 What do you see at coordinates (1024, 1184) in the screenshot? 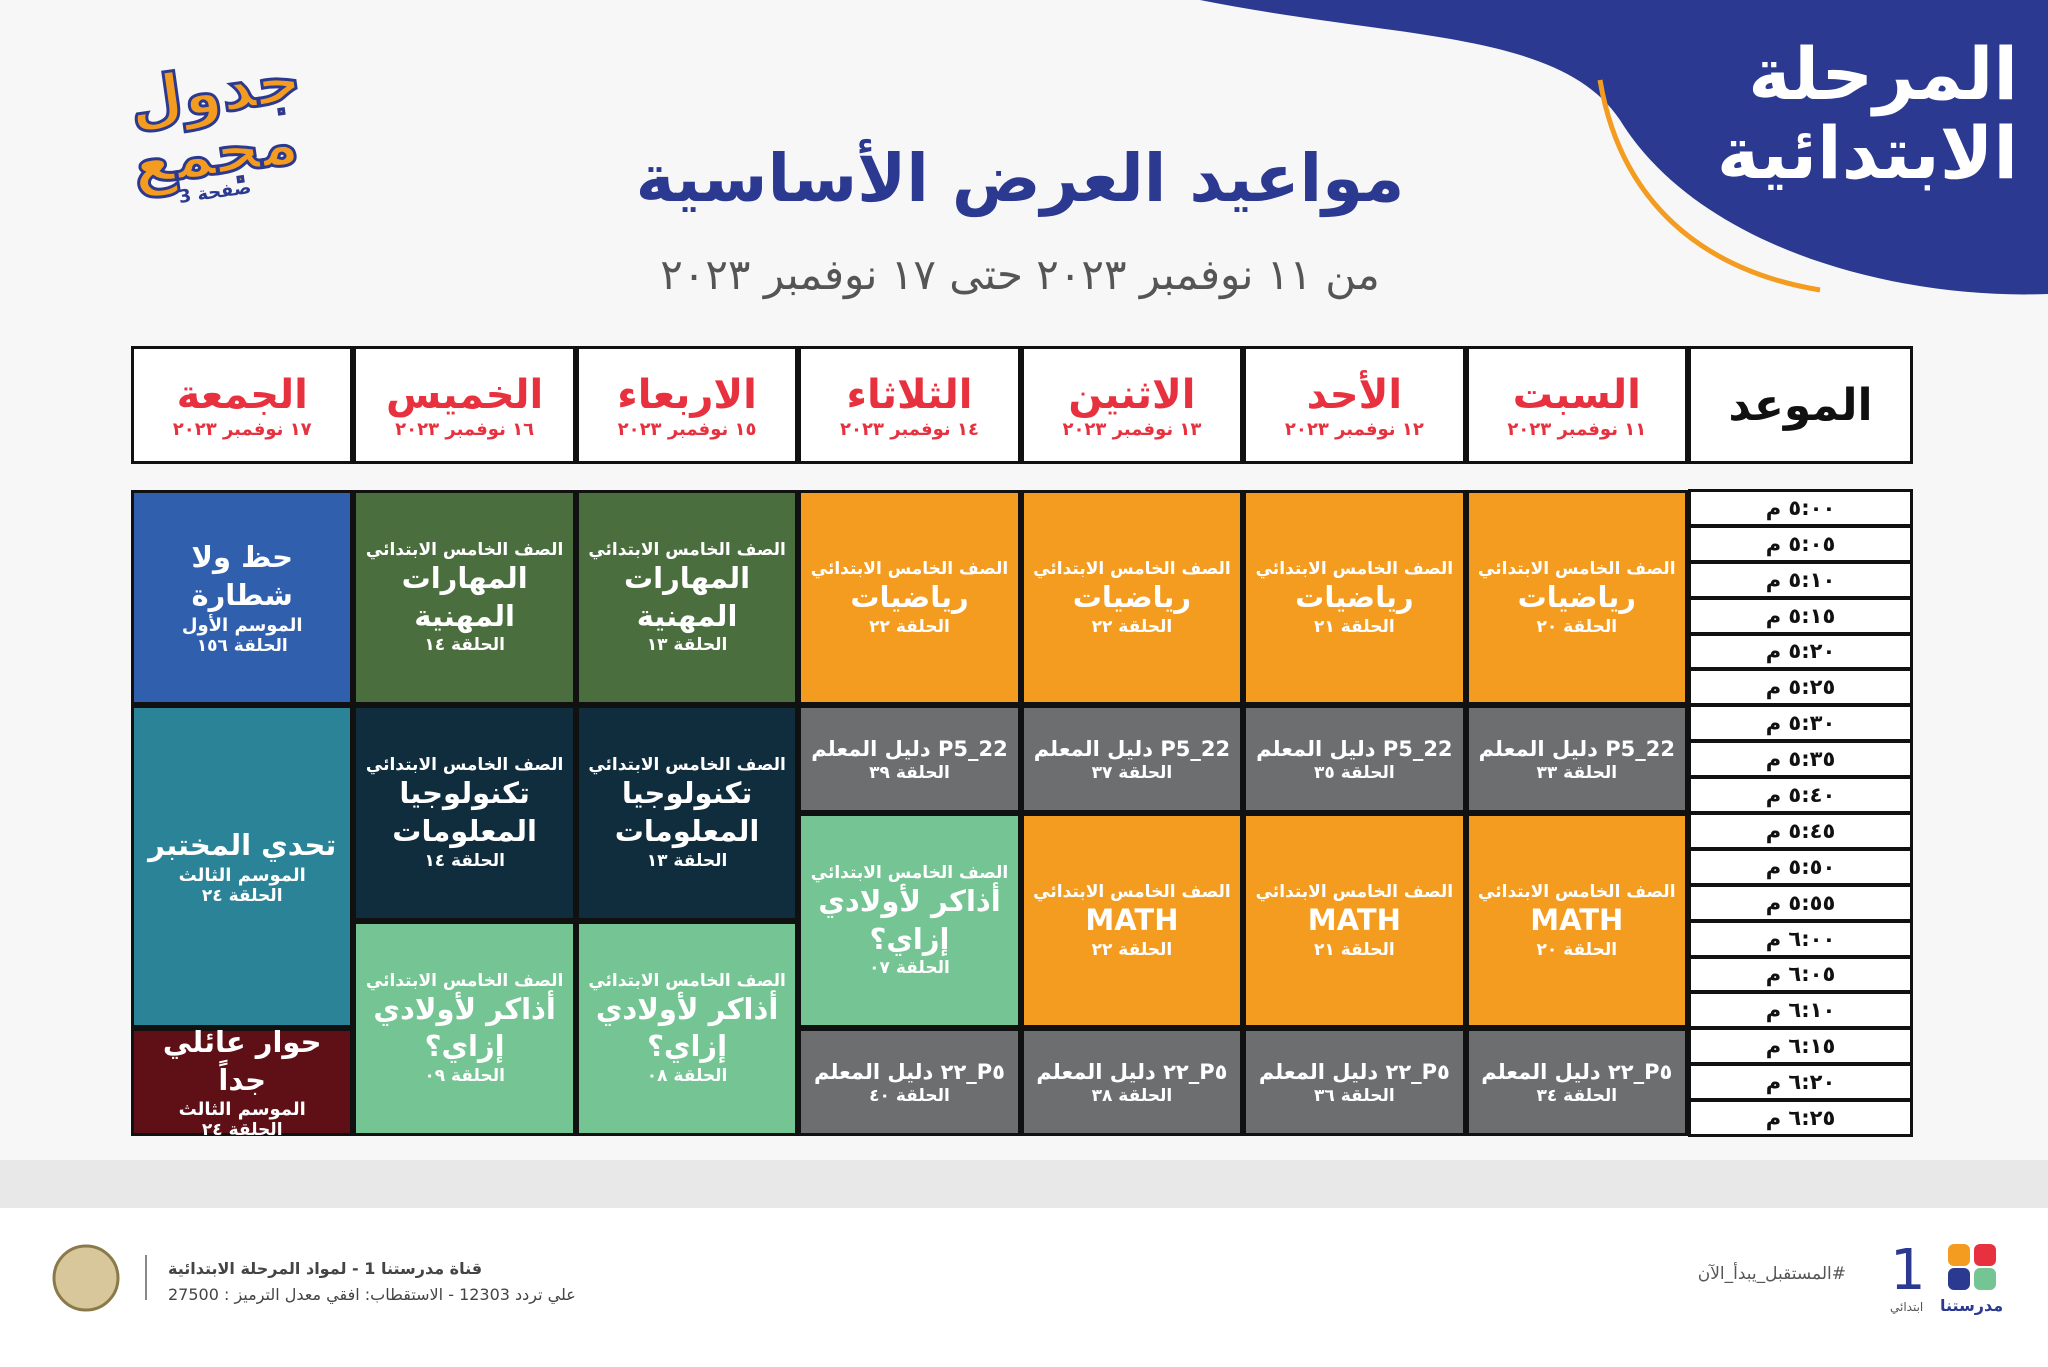
I see `footer-band` at bounding box center [1024, 1184].